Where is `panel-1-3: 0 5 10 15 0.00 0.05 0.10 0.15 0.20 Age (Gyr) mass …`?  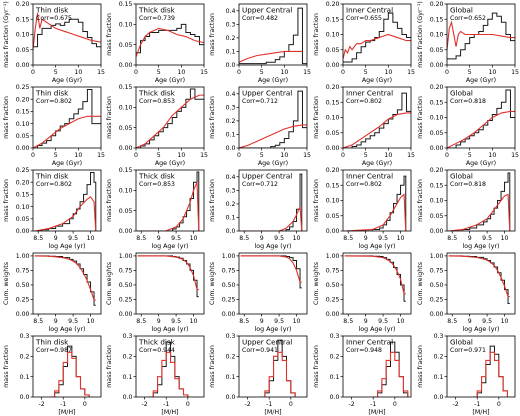
panel-1-3: 0 5 10 15 0.00 0.05 0.10 0.15 0.20 Age (Gyr) mass … is located at coordinates (364, 125).